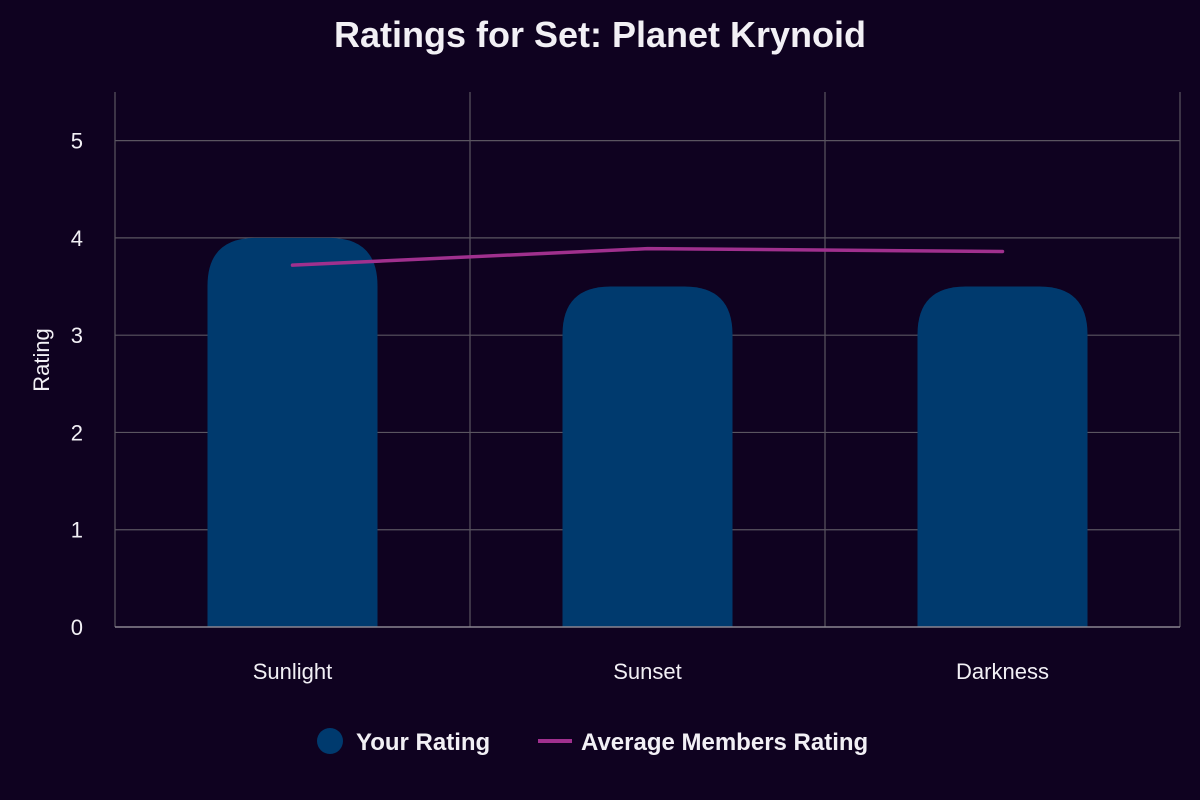 The height and width of the screenshot is (800, 1200). I want to click on x-tick-label: Darkness, so click(1002, 671).